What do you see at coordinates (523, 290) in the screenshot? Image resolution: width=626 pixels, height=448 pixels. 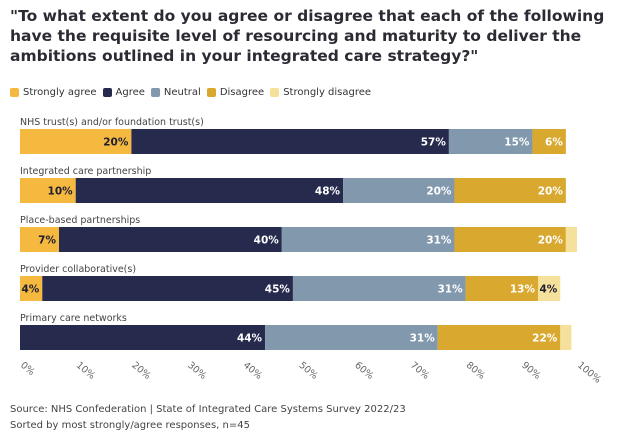 I see `data-label: 13%` at bounding box center [523, 290].